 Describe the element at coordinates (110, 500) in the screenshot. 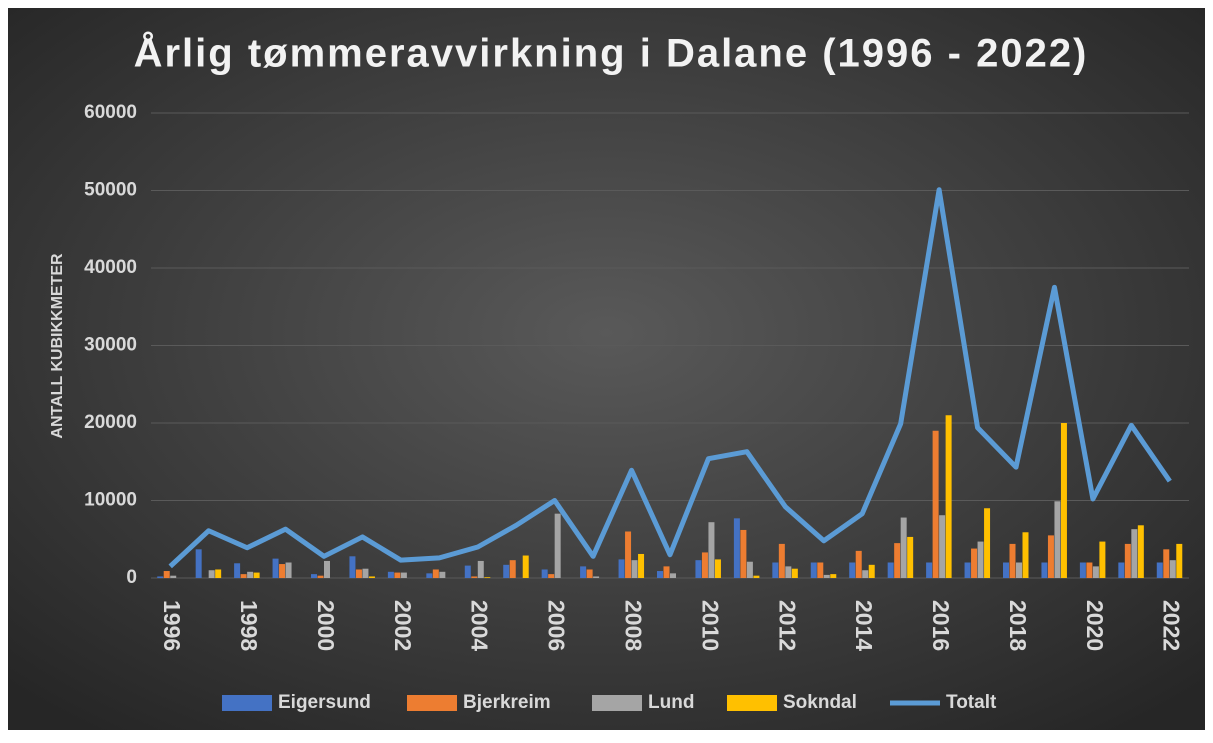

I see `y-tick-label: 10000` at that location.